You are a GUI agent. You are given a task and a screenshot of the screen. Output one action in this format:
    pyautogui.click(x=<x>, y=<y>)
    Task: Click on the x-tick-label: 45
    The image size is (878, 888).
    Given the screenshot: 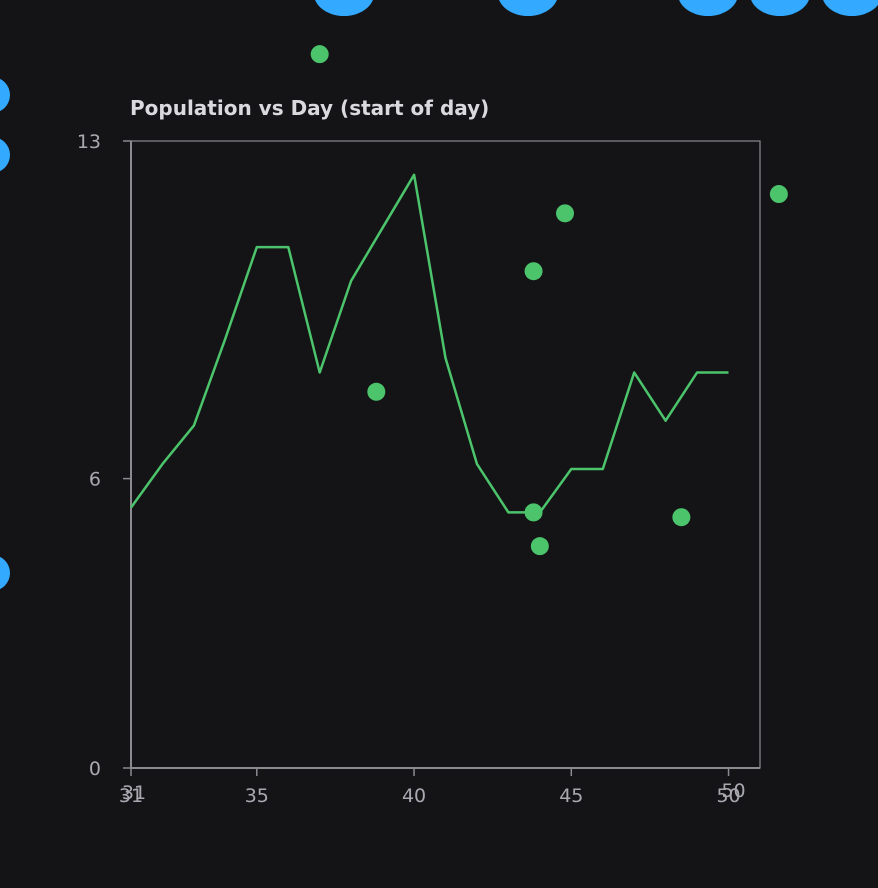 What is the action you would take?
    pyautogui.click(x=571, y=796)
    